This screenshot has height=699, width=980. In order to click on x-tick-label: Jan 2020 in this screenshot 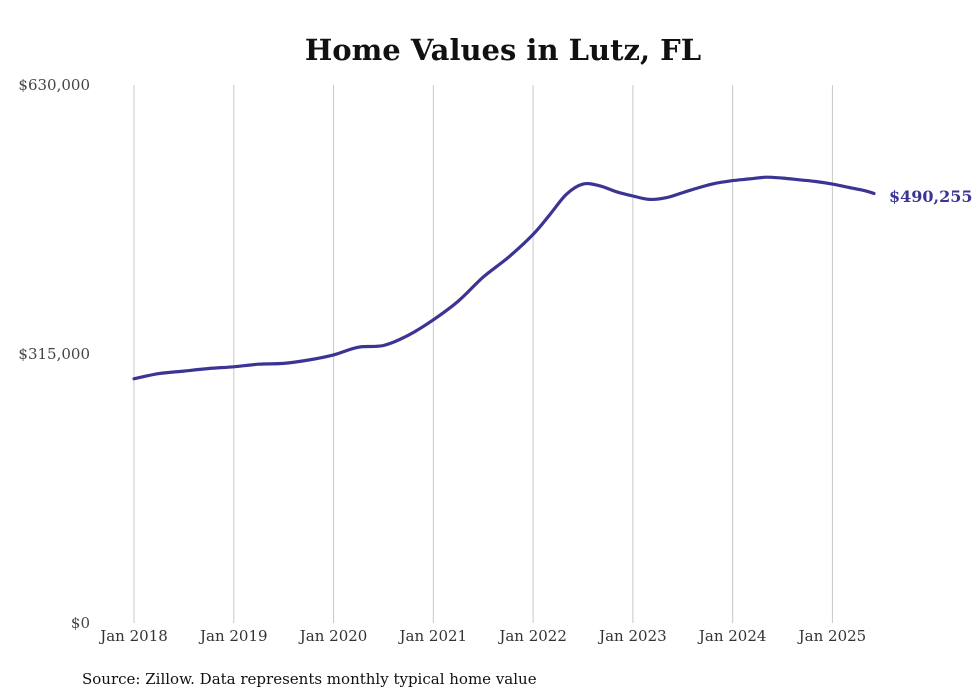, I will do `click(333, 636)`.